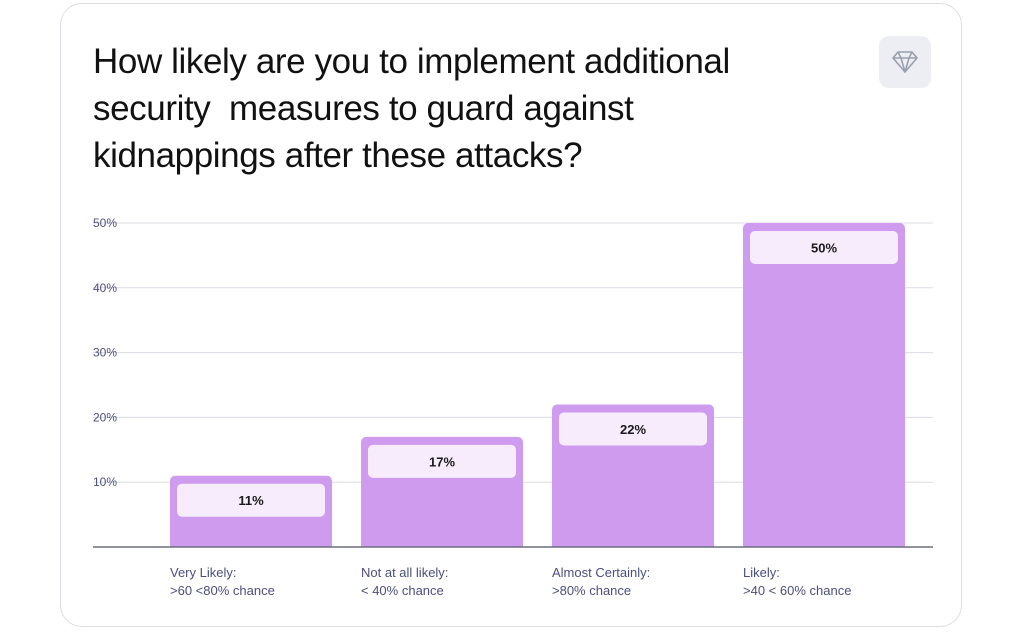 This screenshot has height=632, width=1024. Describe the element at coordinates (222, 590) in the screenshot. I see `x-category-label: >60 <80% chance` at that location.